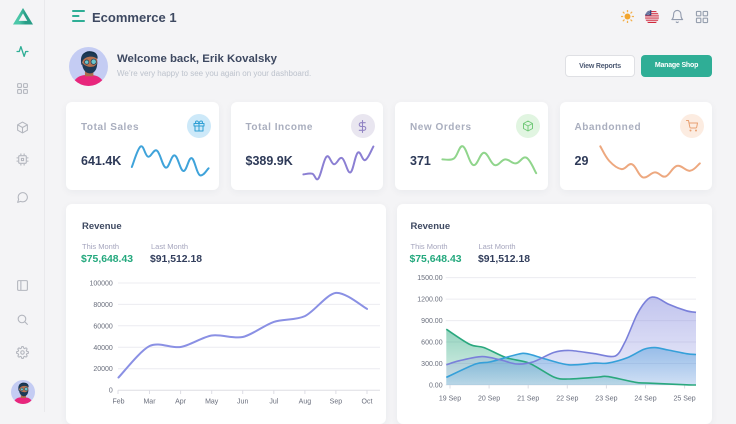 The height and width of the screenshot is (424, 736). Describe the element at coordinates (685, 399) in the screenshot. I see `svg-text: 25 Sep` at that location.